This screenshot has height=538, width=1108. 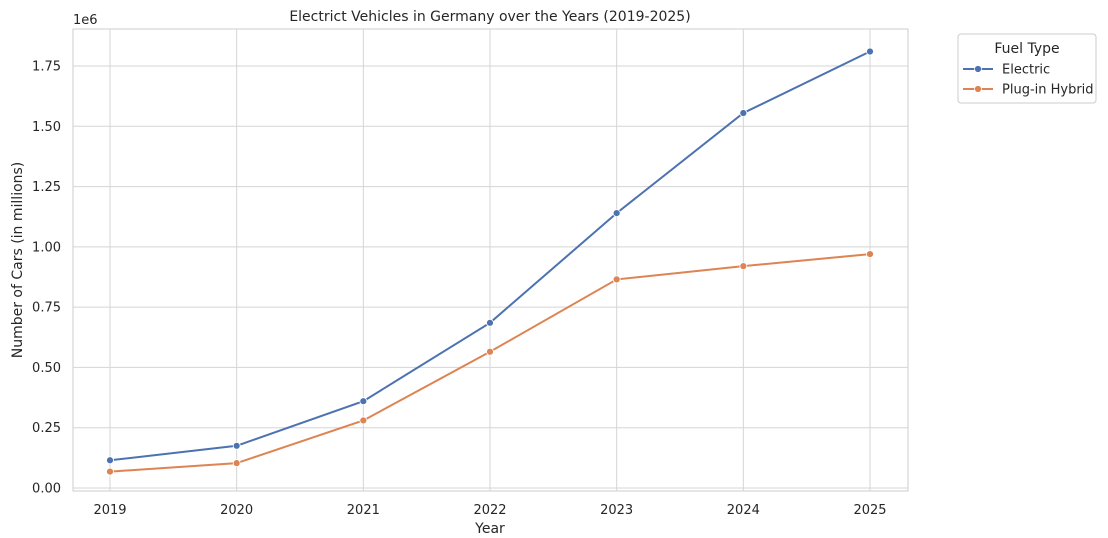 What do you see at coordinates (46, 67) in the screenshot?
I see `y-tick-label: 1.75` at bounding box center [46, 67].